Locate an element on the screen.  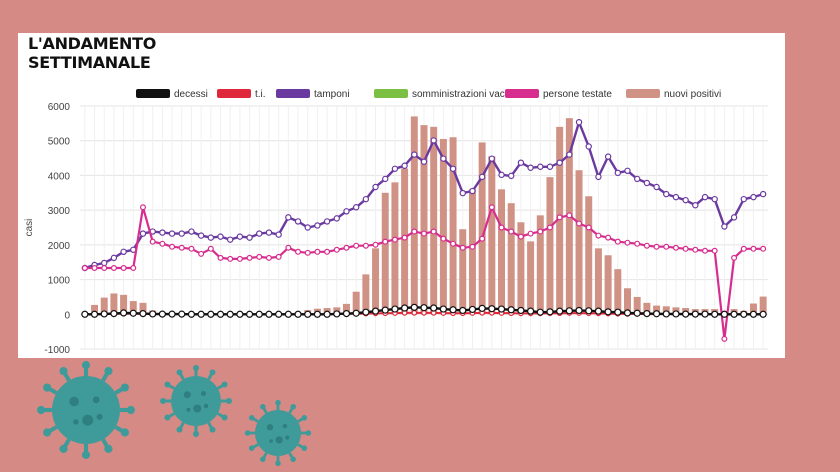
left-tick-label: 6000 is located at coordinates (59, 107).